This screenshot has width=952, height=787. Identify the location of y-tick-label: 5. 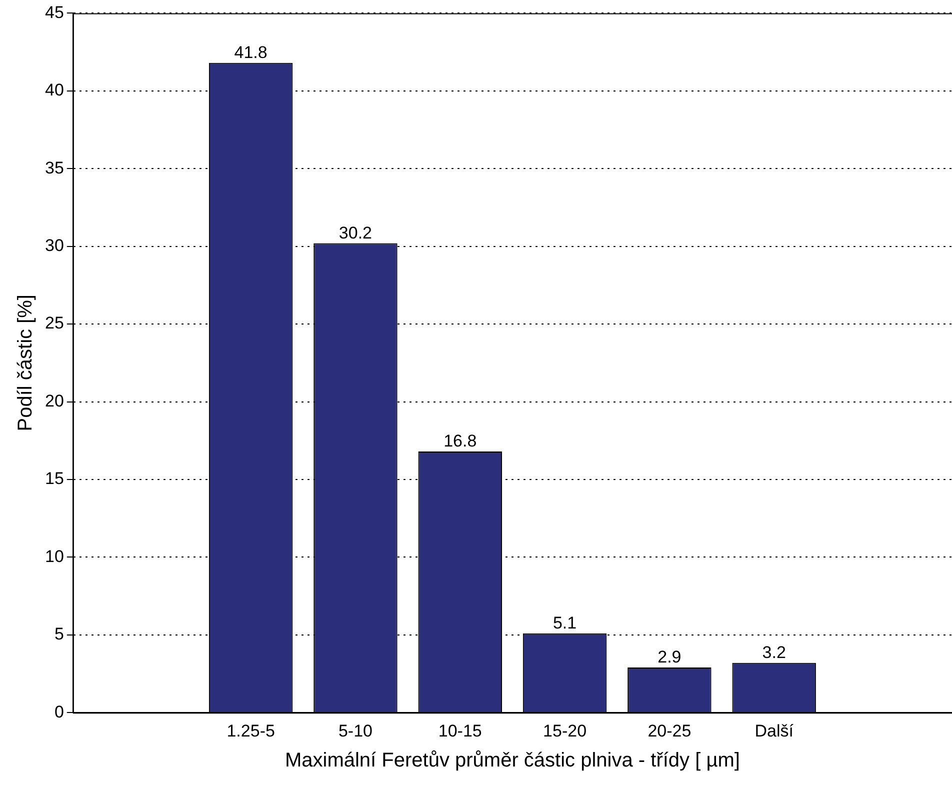
(59, 634).